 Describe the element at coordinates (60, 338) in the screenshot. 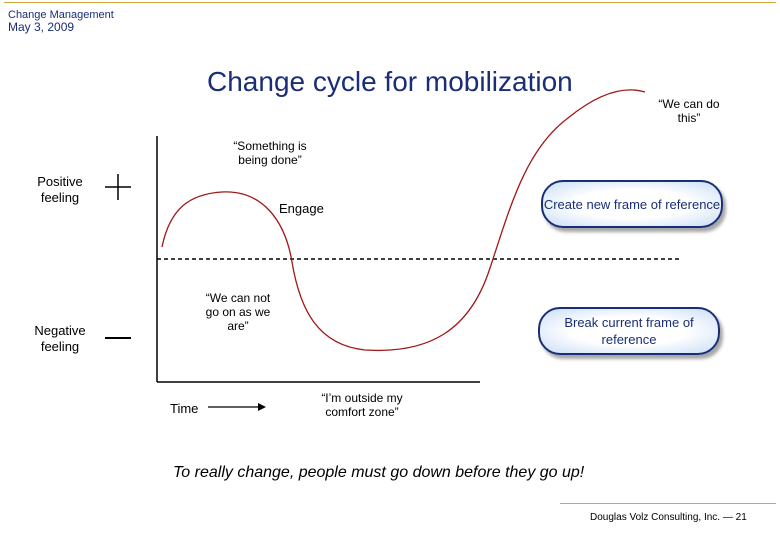

I see `negative-feeling-label: Negative feeling` at that location.